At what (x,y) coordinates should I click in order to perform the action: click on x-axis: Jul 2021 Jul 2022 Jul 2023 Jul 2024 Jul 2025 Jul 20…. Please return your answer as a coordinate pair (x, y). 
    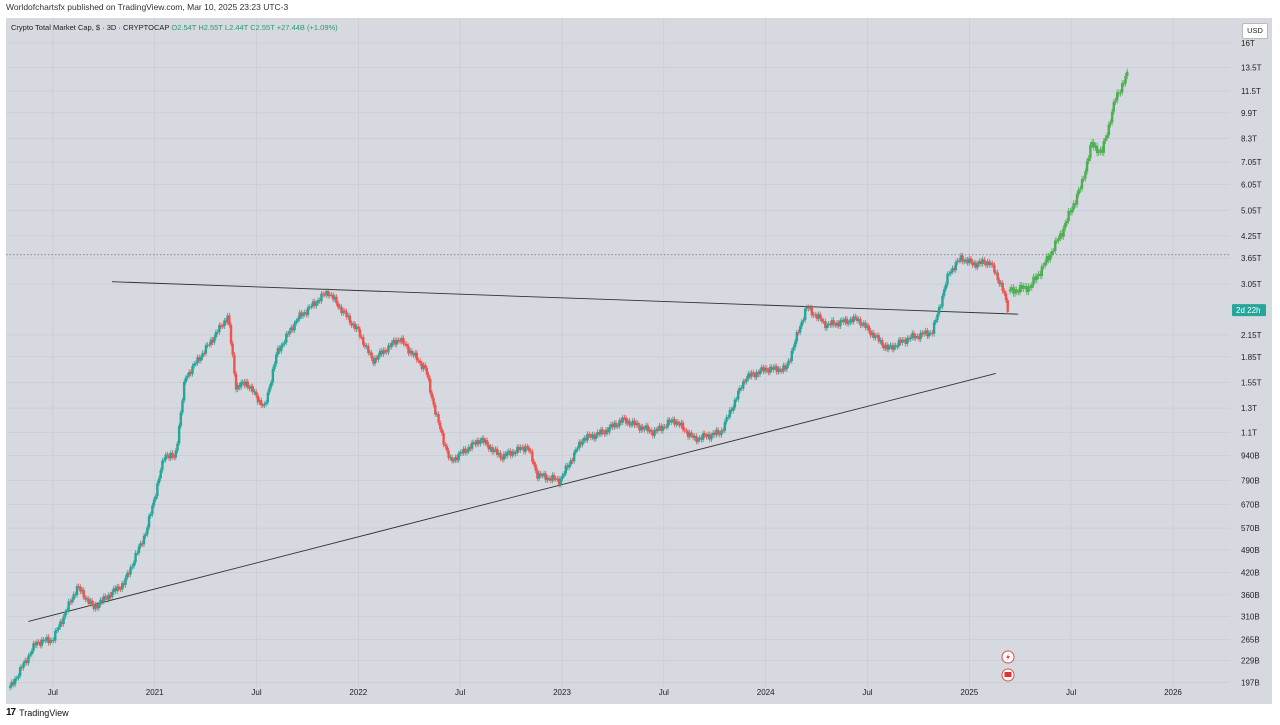
    Looking at the image, I should click on (615, 692).